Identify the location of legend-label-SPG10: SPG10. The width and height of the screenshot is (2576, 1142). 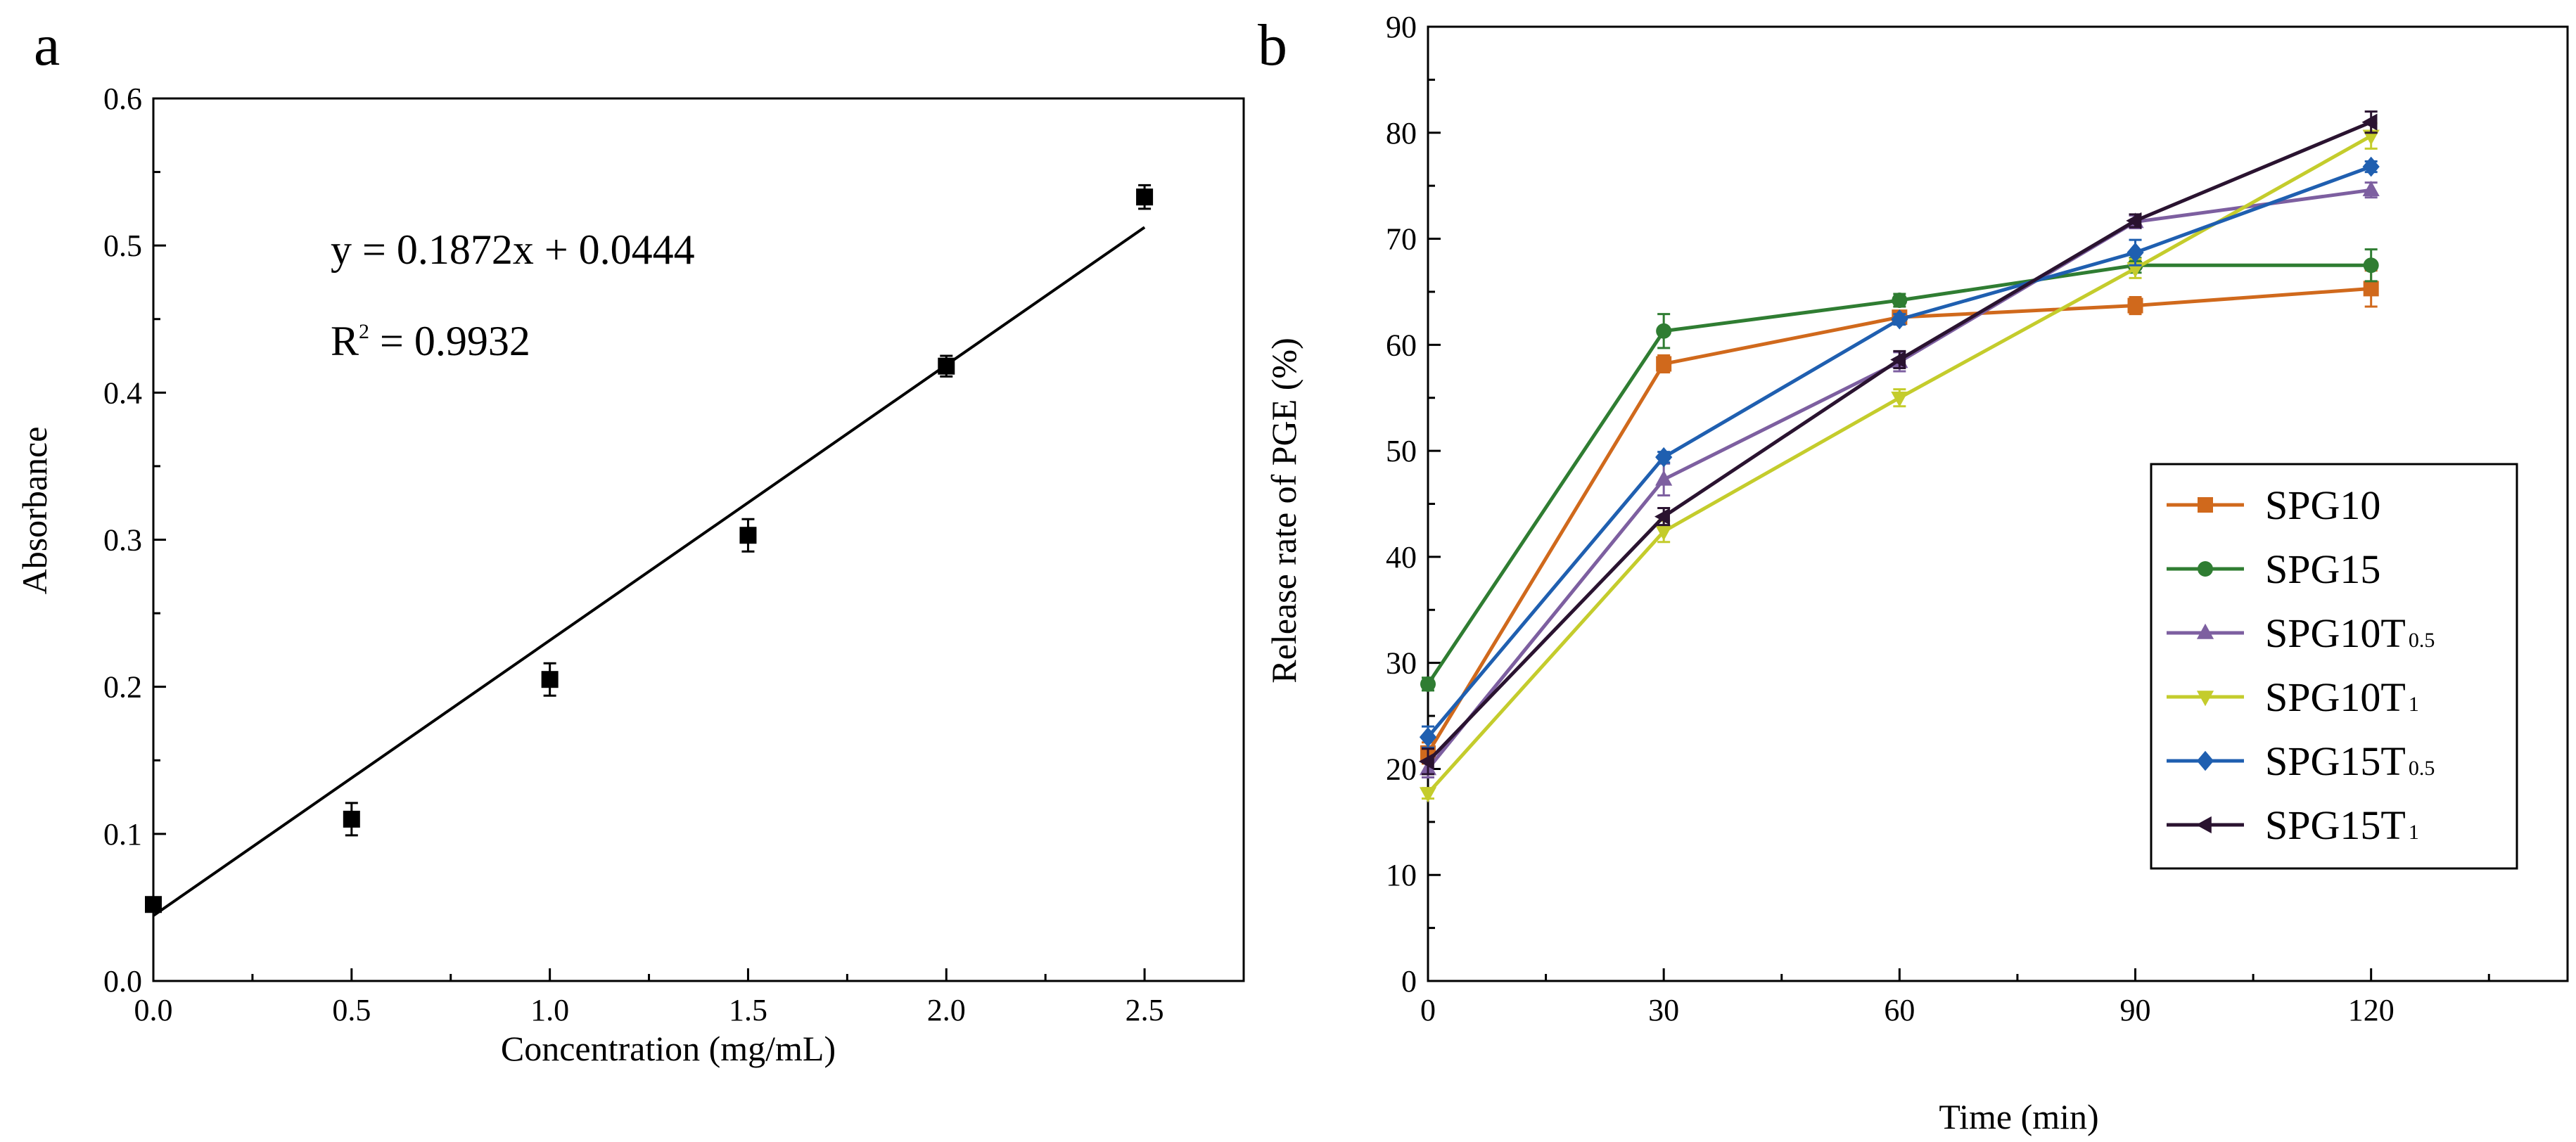
(2322, 505).